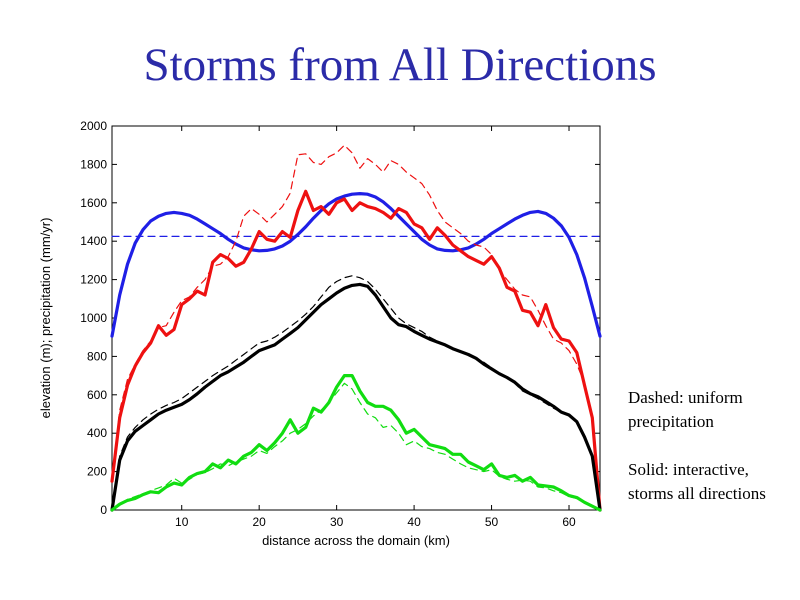 This screenshot has height=600, width=800. What do you see at coordinates (103, 510) in the screenshot?
I see `y-tick-label: 0` at bounding box center [103, 510].